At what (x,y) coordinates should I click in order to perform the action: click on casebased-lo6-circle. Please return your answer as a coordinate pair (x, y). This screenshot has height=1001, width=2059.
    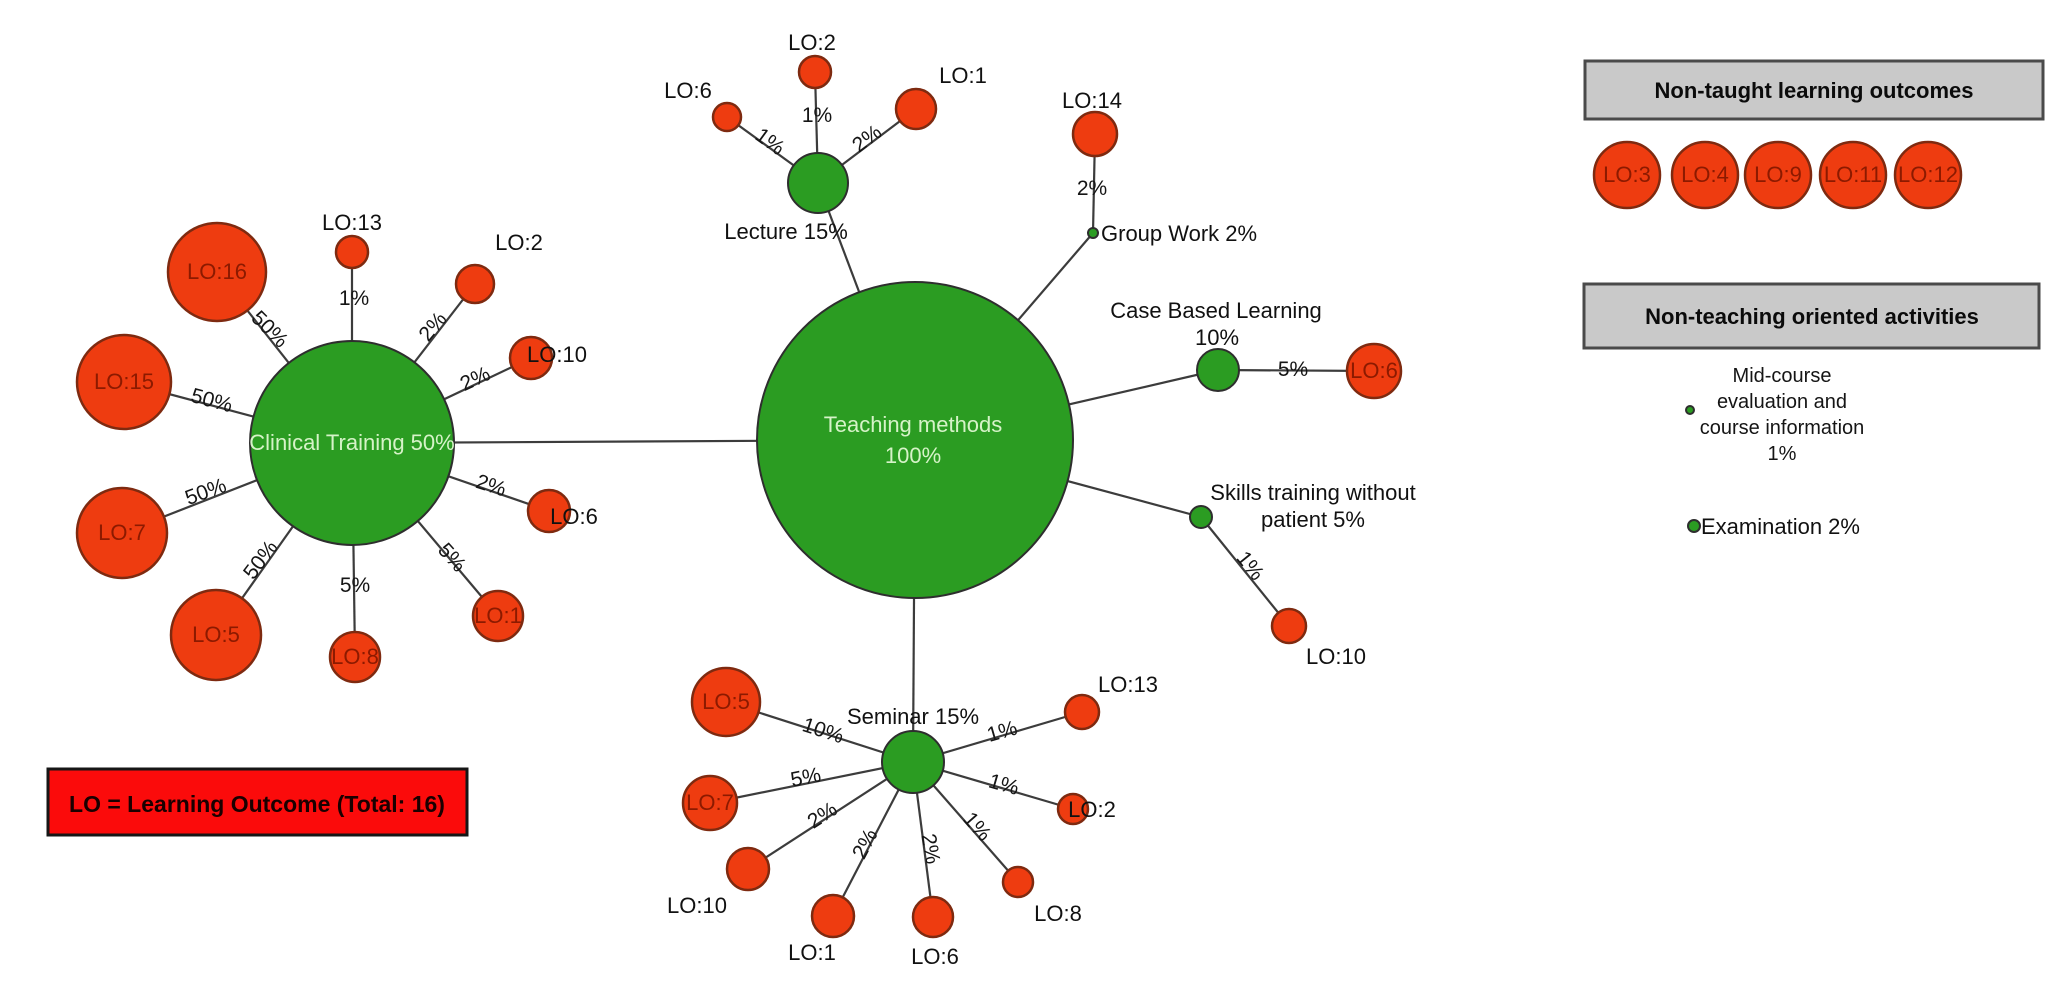
    Looking at the image, I should click on (1374, 371).